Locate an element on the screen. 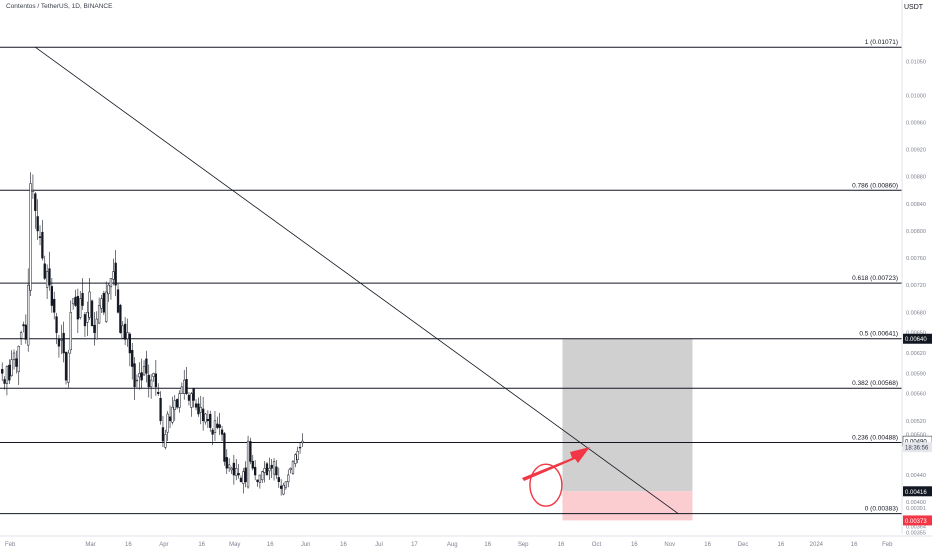 The width and height of the screenshot is (932, 555). price-label: 18:36:56 is located at coordinates (917, 449).